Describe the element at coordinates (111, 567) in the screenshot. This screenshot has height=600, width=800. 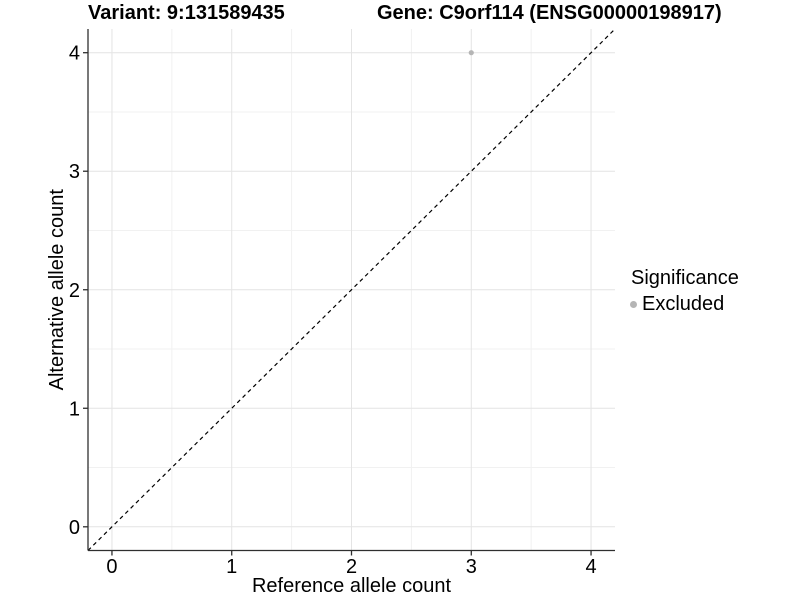
I see `x-axis-tick-label: 0` at that location.